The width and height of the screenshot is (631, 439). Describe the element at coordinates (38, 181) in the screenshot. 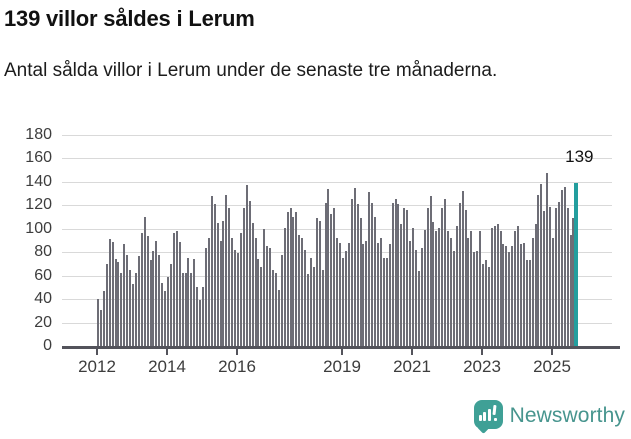

I see `y-tick-label: 140` at that location.